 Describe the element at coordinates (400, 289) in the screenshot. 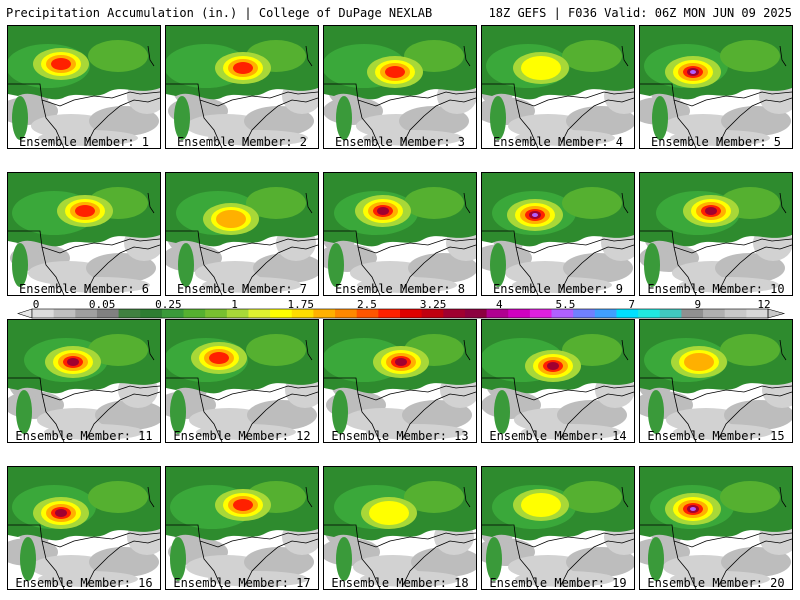

I see `member-label: Ensemble Member: 8` at that location.